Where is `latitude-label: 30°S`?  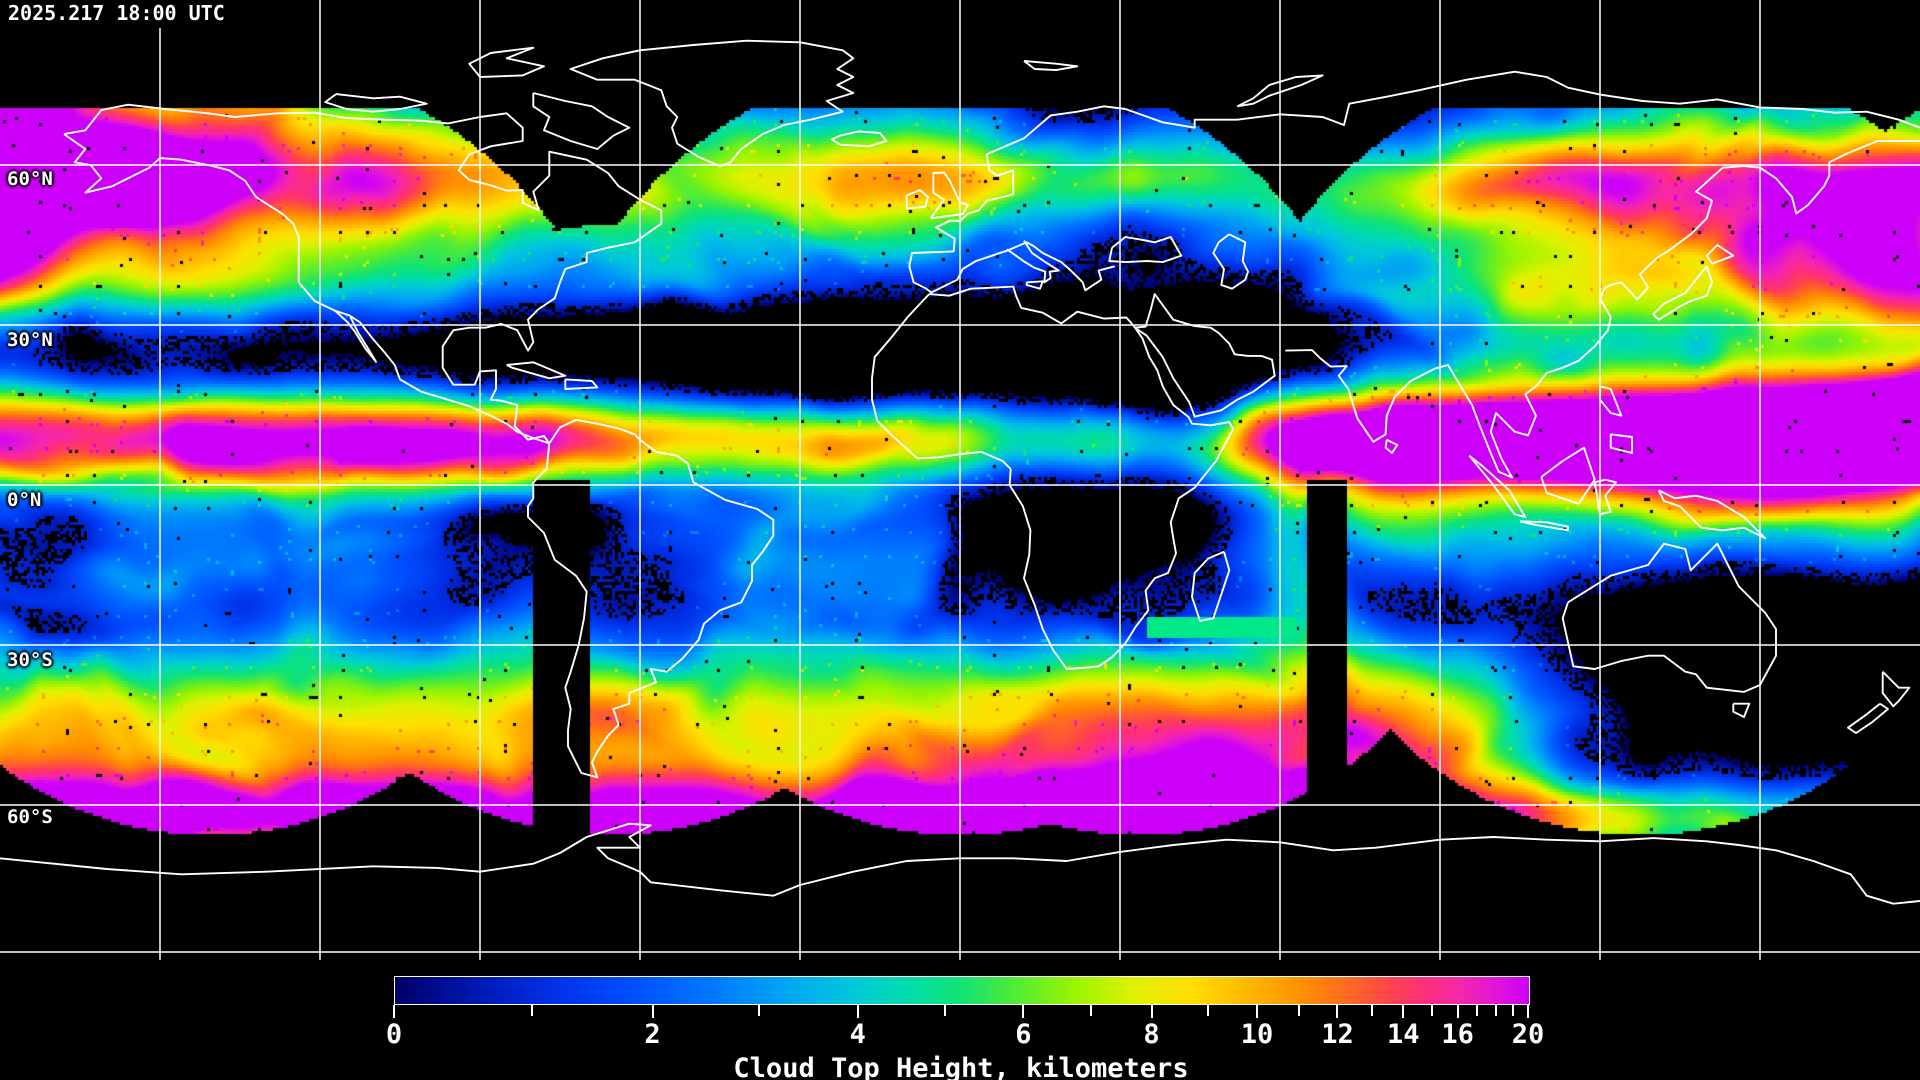 latitude-label: 30°S is located at coordinates (30, 660).